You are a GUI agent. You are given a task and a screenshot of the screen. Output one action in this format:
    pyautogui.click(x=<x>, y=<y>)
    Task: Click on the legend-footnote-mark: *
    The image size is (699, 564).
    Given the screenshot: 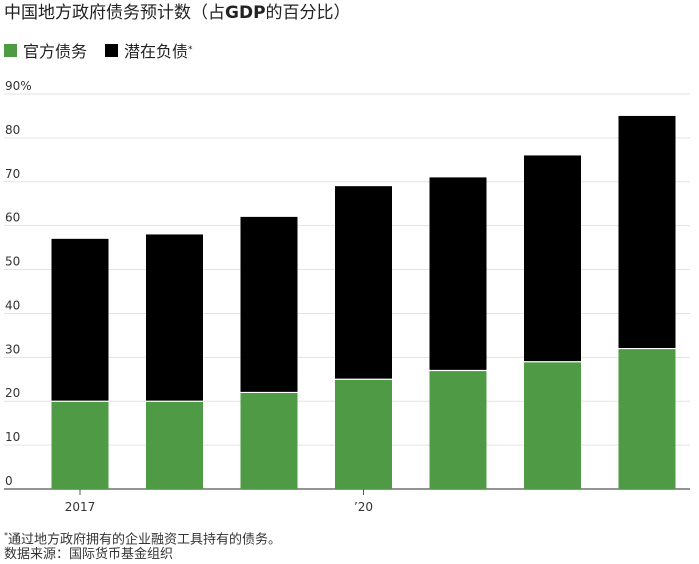 What is the action you would take?
    pyautogui.click(x=190, y=50)
    